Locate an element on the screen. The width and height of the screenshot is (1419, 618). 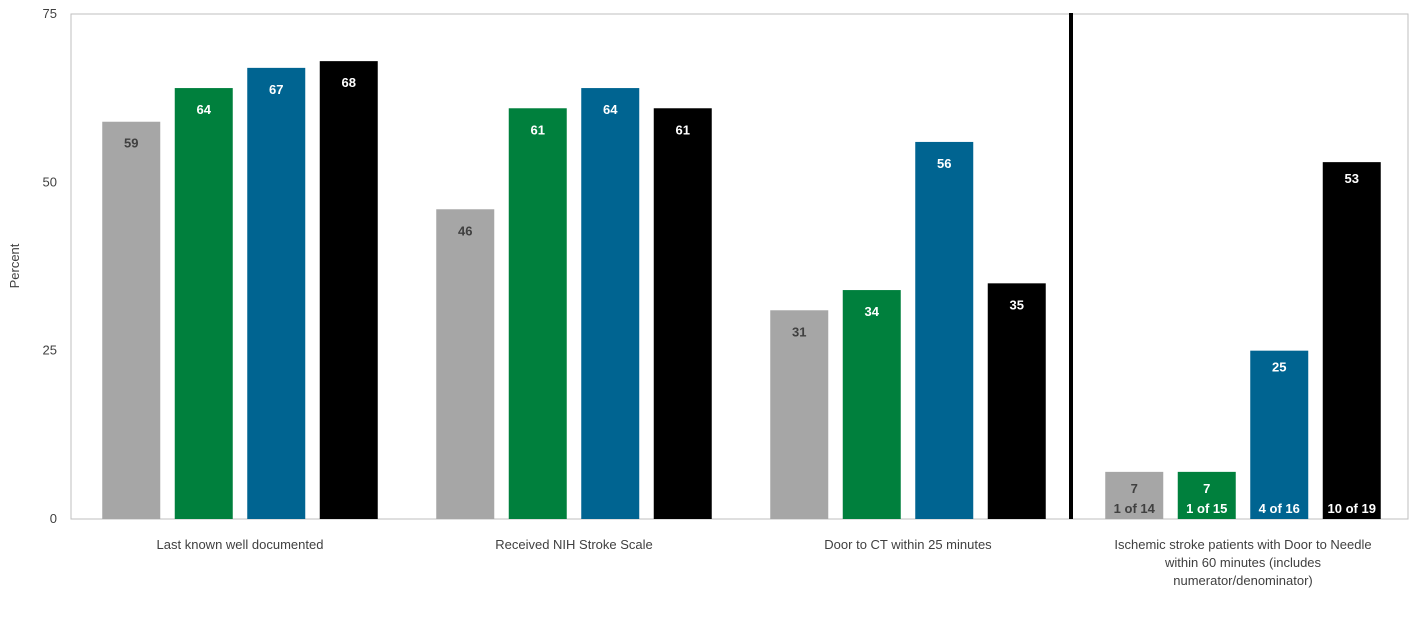
bar-value-label: 34 is located at coordinates (872, 311).